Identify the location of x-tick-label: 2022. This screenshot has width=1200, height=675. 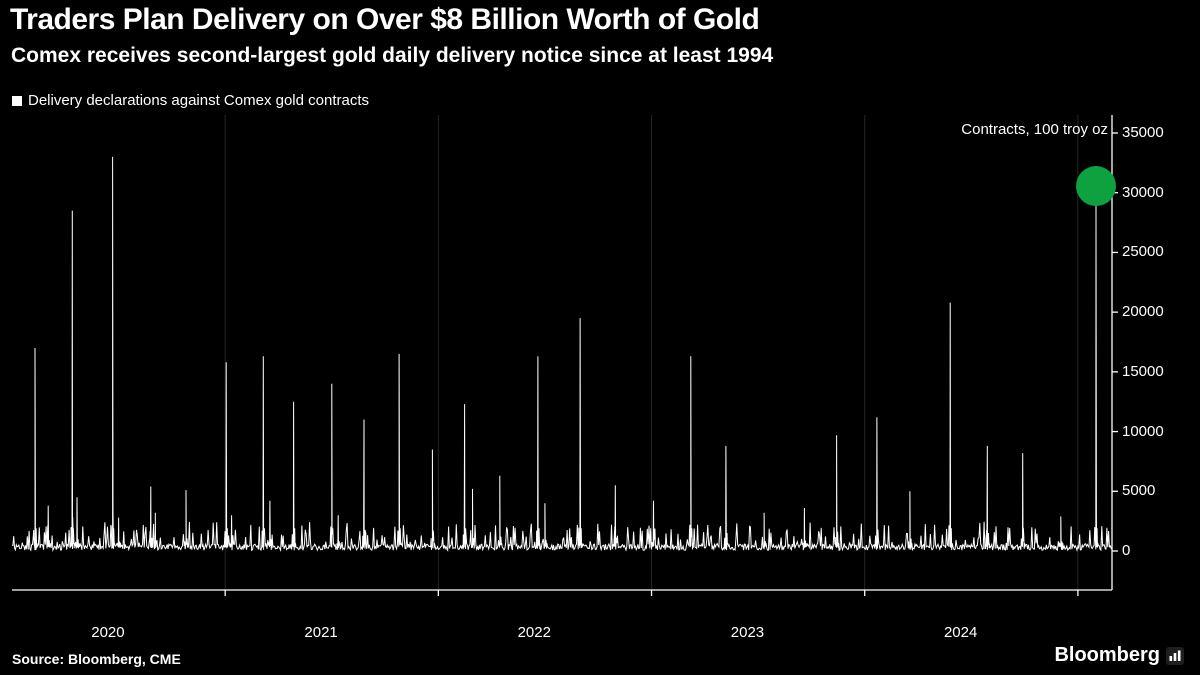
(534, 632).